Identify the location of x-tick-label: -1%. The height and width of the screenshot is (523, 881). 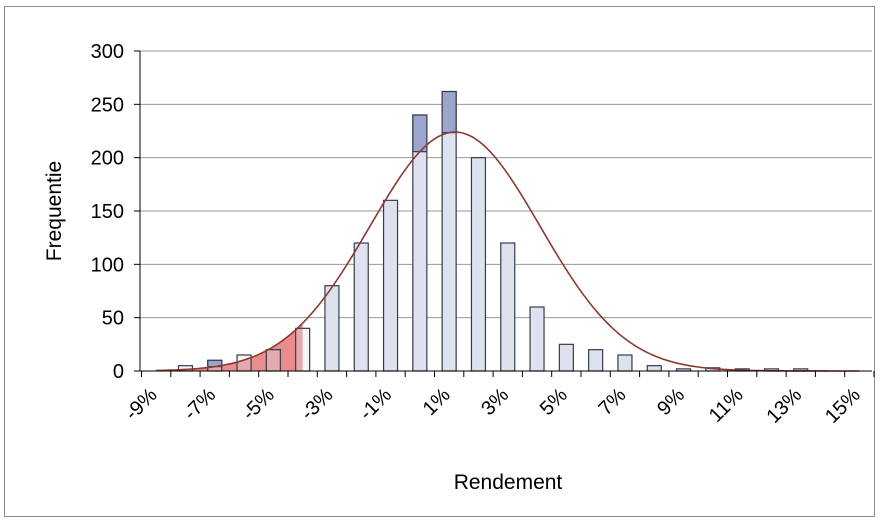
(375, 404).